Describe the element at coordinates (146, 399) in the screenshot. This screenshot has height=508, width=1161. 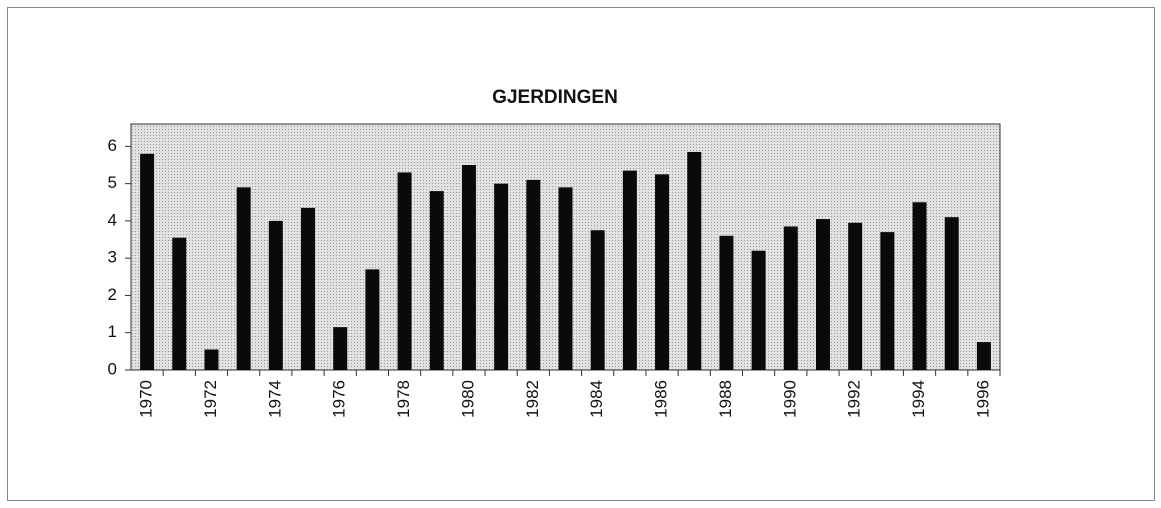
I see `x-tick-label: 1970` at that location.